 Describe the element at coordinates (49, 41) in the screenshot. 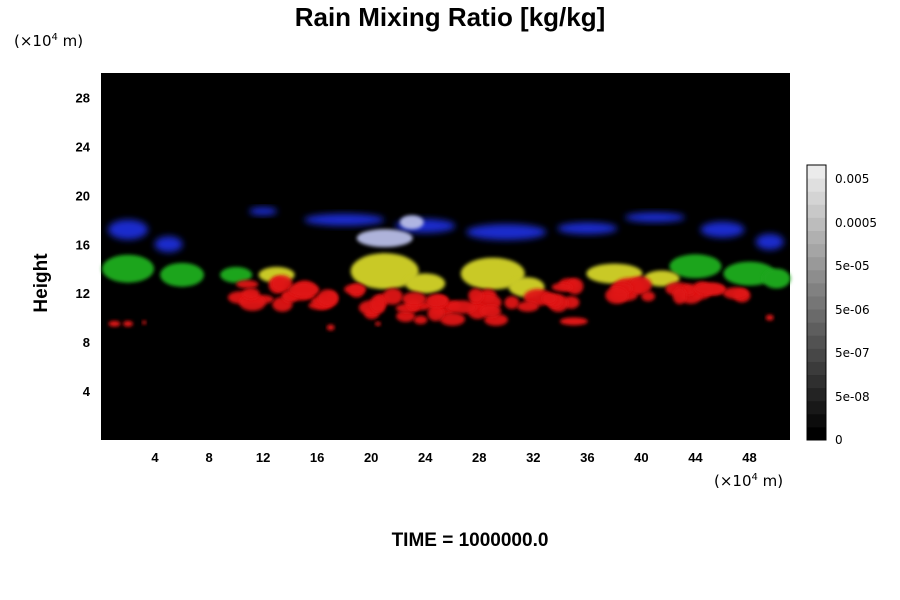

I see `y-axis-unit: (×104 m)` at that location.